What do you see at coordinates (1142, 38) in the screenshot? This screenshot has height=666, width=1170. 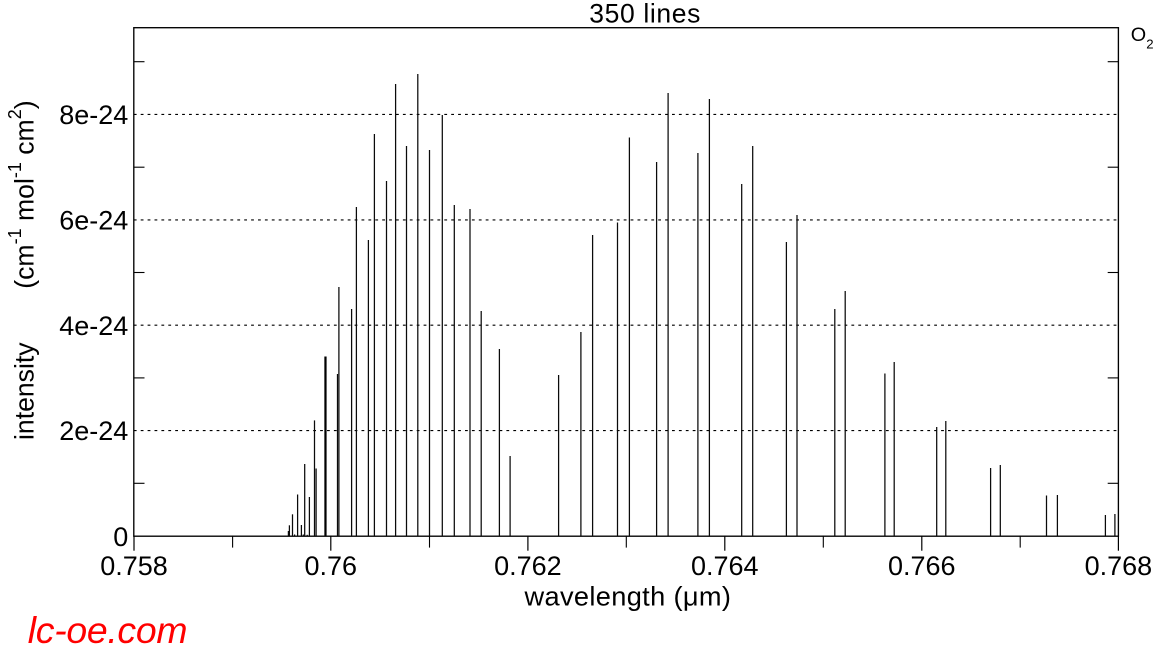 I see `svg-text: O2` at bounding box center [1142, 38].